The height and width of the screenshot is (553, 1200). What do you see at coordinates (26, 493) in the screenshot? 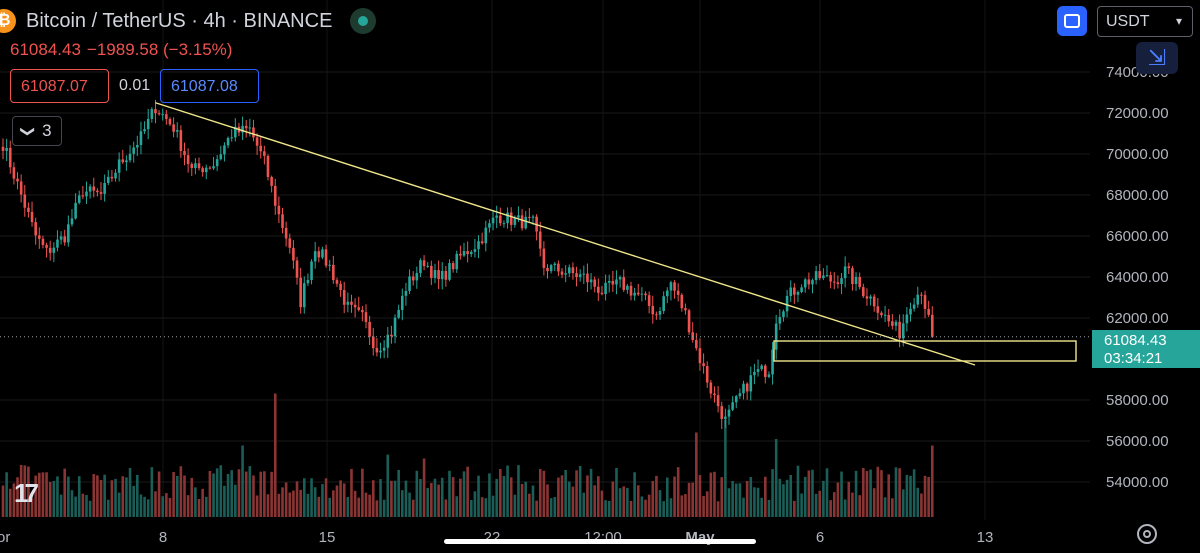
I see `tradingview-logo-icon: 17` at bounding box center [26, 493].